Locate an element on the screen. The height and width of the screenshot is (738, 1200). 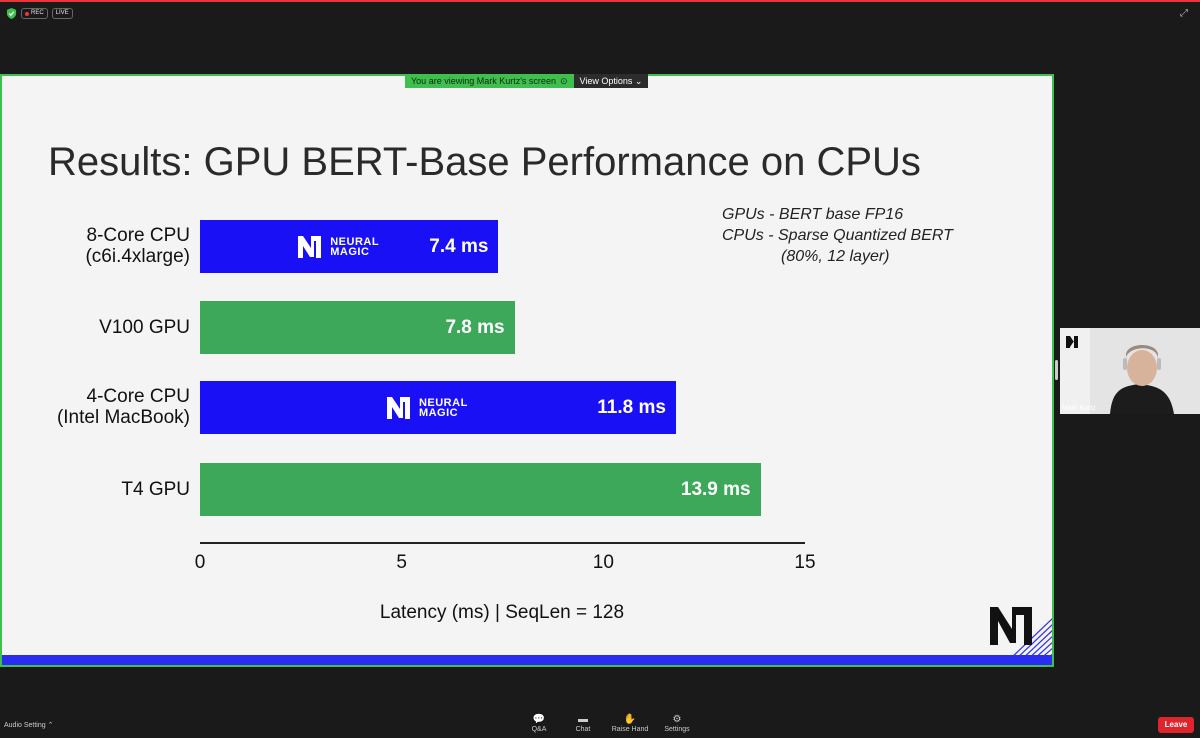
expand-icon: ⤢ is located at coordinates (1184, 13).